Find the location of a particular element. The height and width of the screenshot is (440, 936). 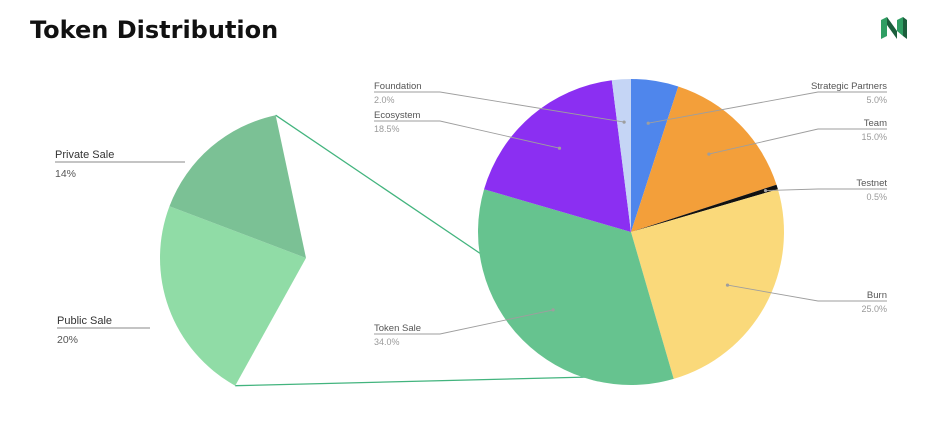

leader-line-testnet is located at coordinates (826, 190).